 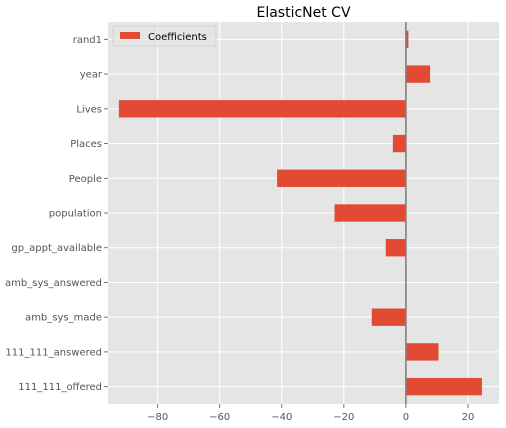 I want to click on y-tick-label: 111_111_offered, so click(x=60, y=387).